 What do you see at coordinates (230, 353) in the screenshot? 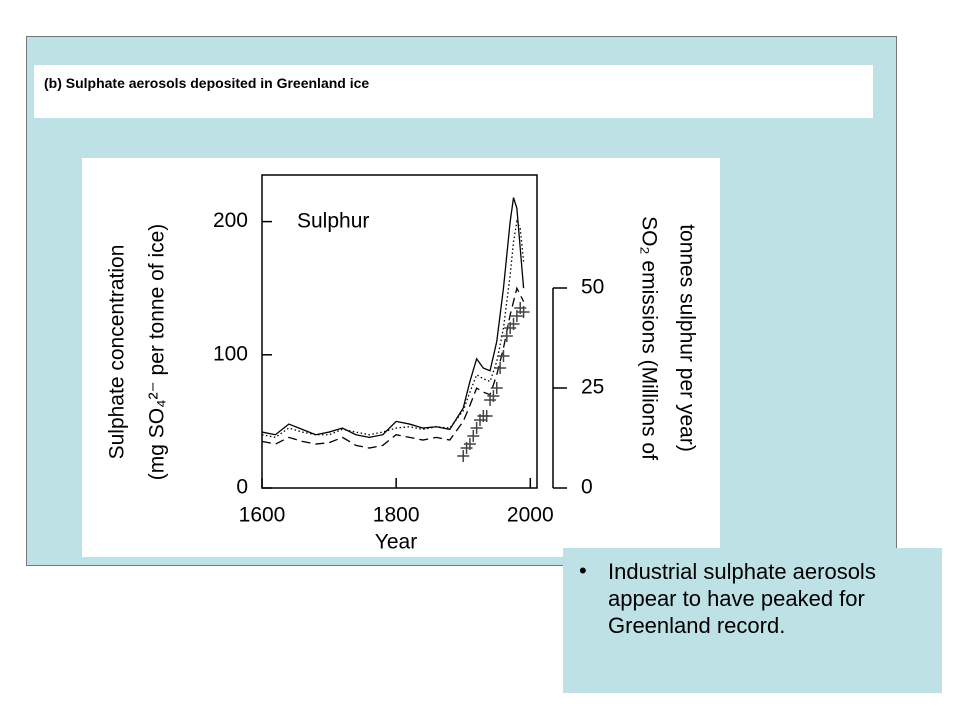
I see `y-tick-label: 100` at bounding box center [230, 353].